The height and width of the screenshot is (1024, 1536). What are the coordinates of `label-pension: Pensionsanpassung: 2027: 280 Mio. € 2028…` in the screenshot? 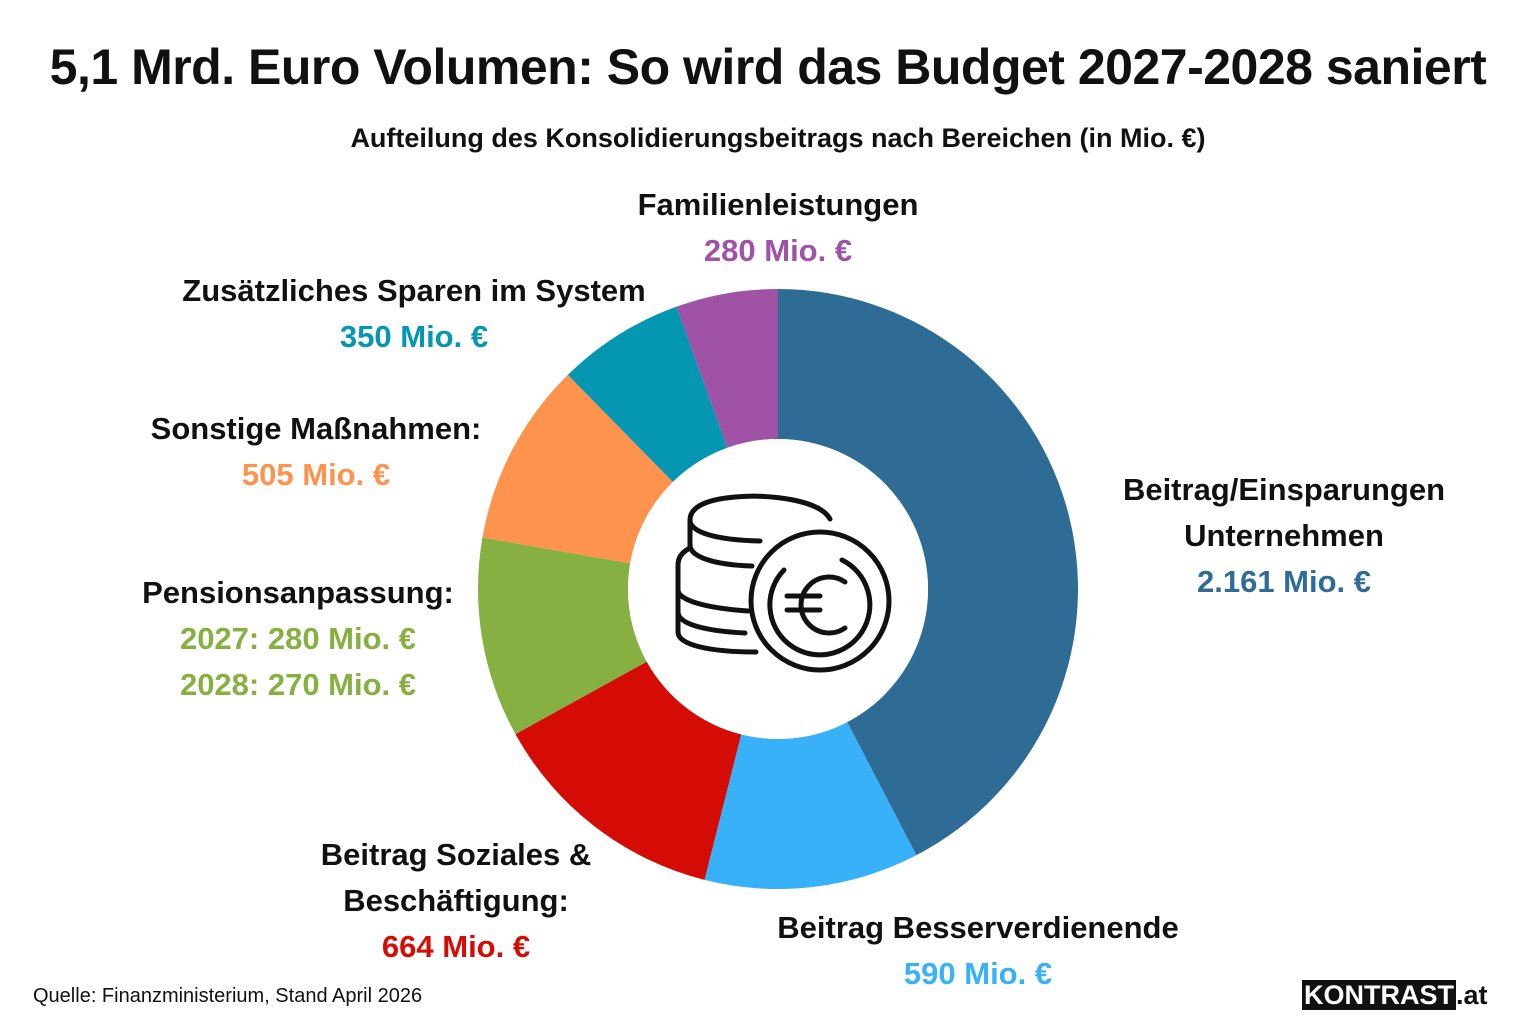 It's located at (298, 639).